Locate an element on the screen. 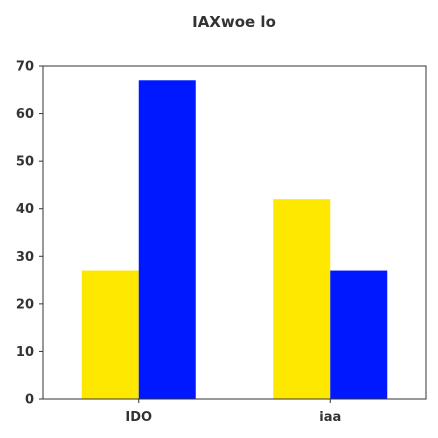  y-tick-label: 70 is located at coordinates (25, 67).